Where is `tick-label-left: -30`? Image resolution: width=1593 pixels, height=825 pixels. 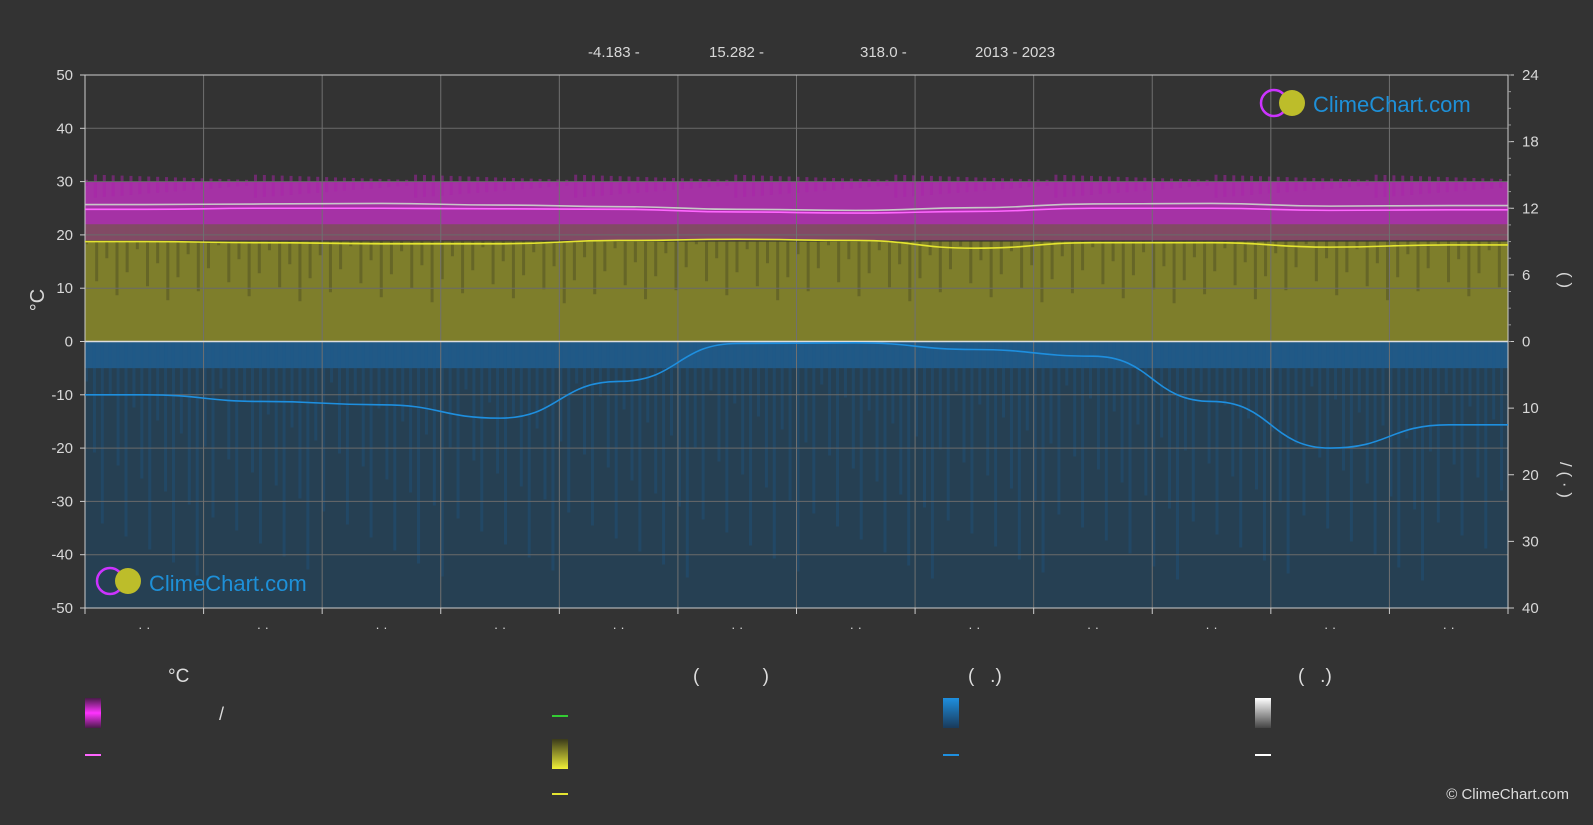
tick-label-left: -30 is located at coordinates (62, 501).